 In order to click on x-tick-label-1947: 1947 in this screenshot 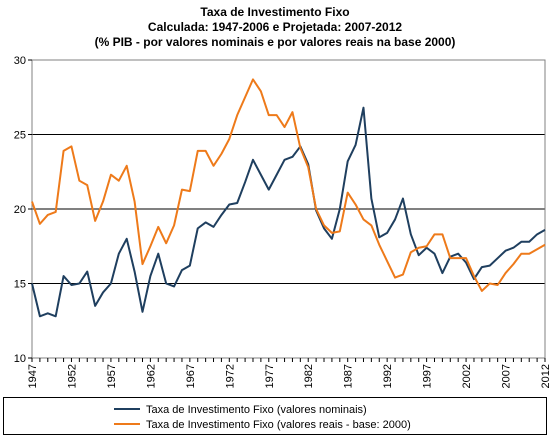, I will do `click(33, 376)`.